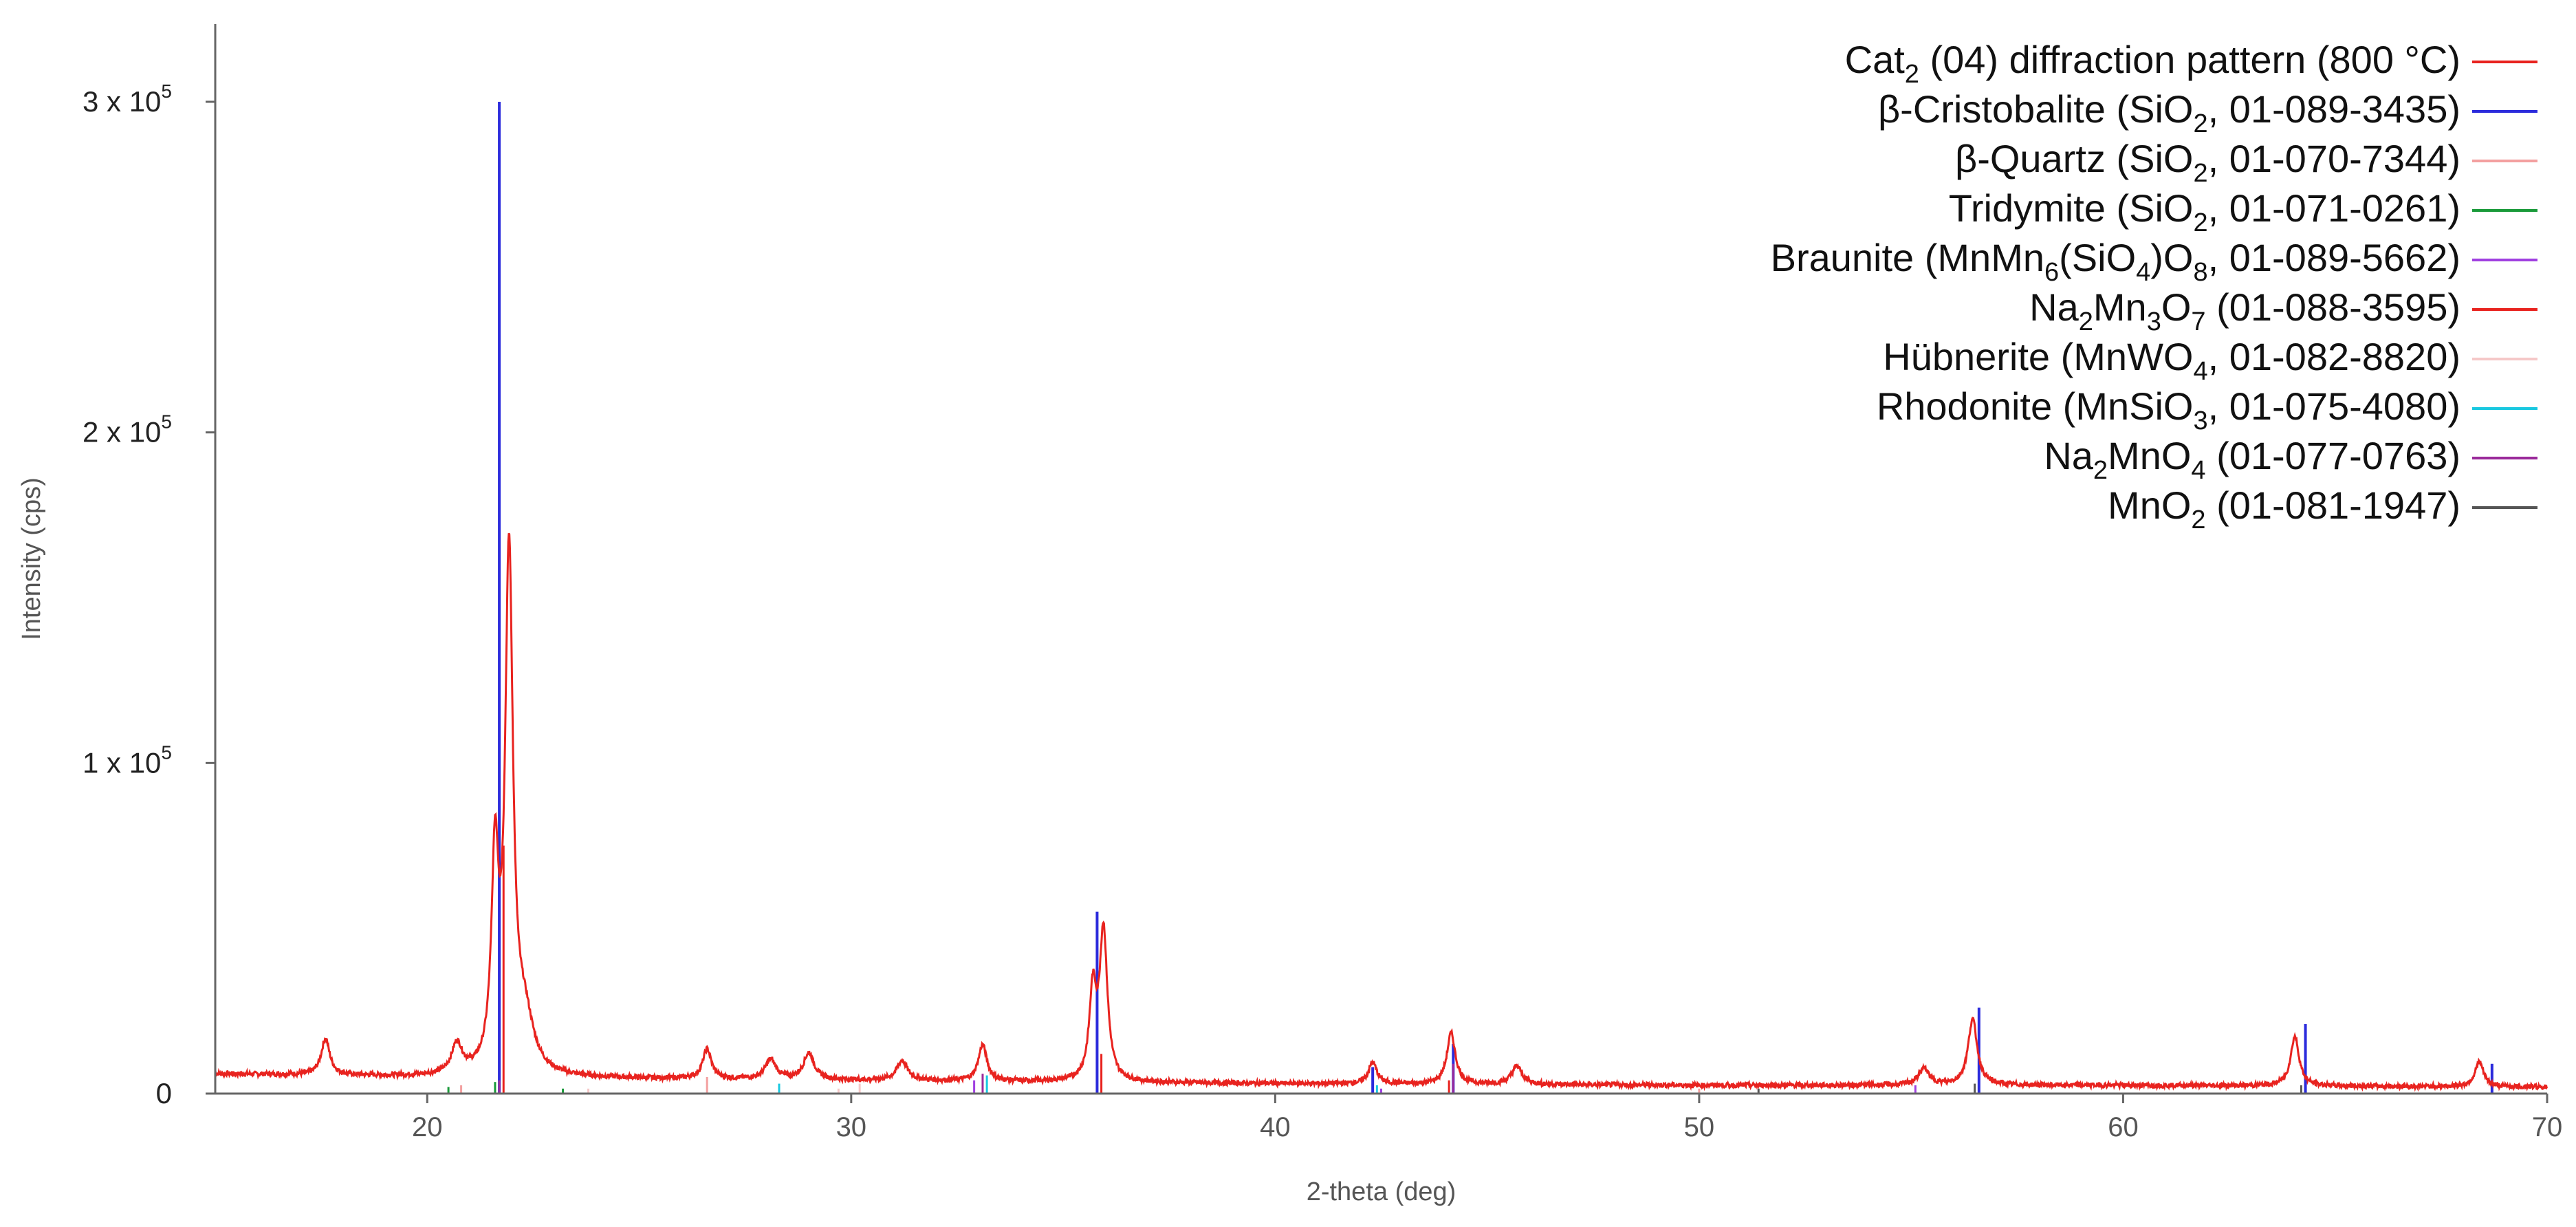 The image size is (2576, 1227). What do you see at coordinates (1699, 1127) in the screenshot?
I see `x-tick-label: 50` at bounding box center [1699, 1127].